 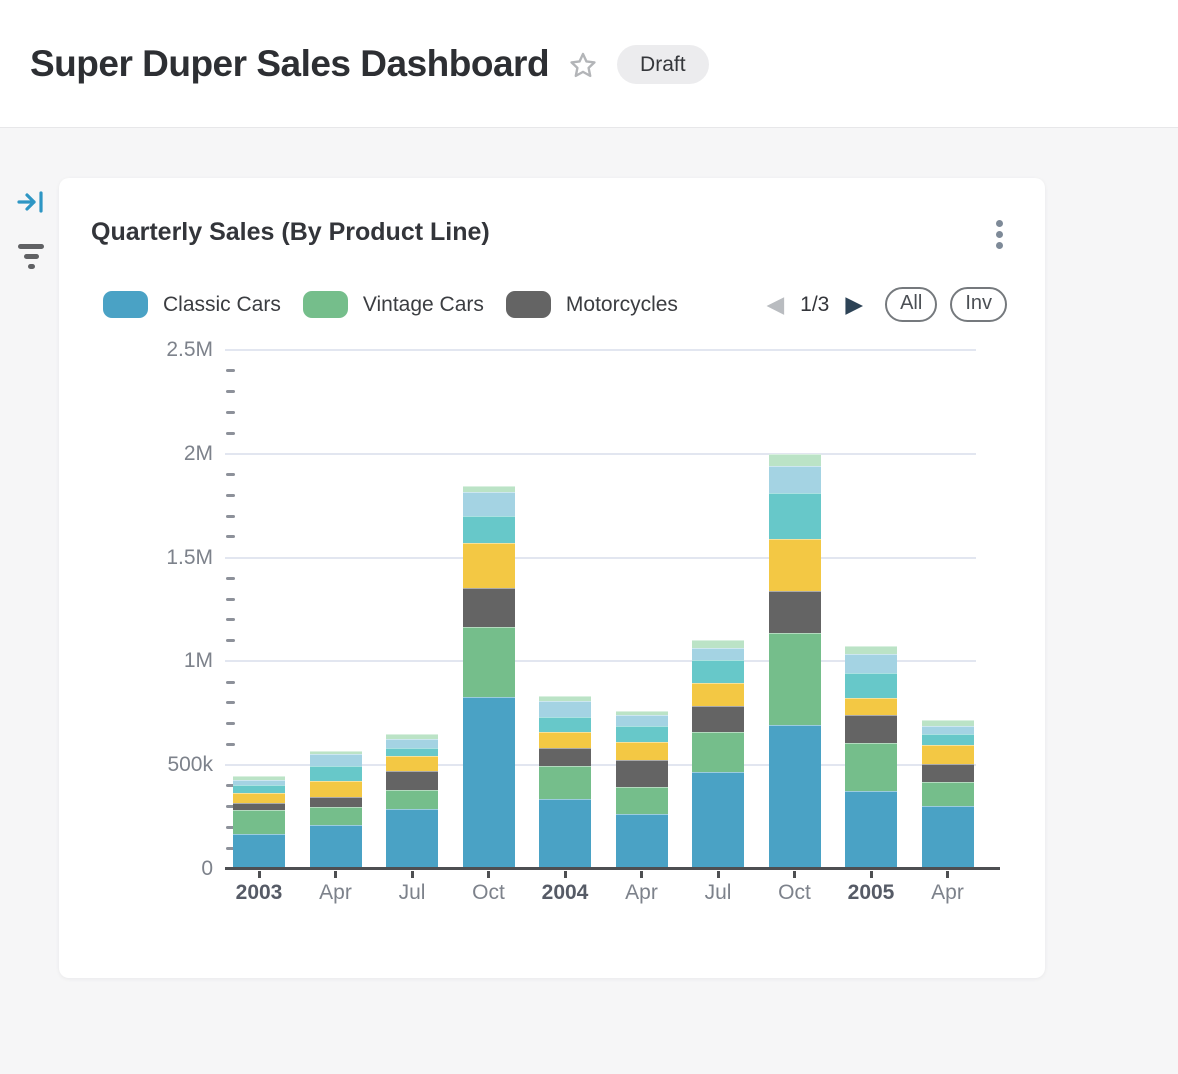 I want to click on legend-item: Motorcycles, so click(x=591, y=304).